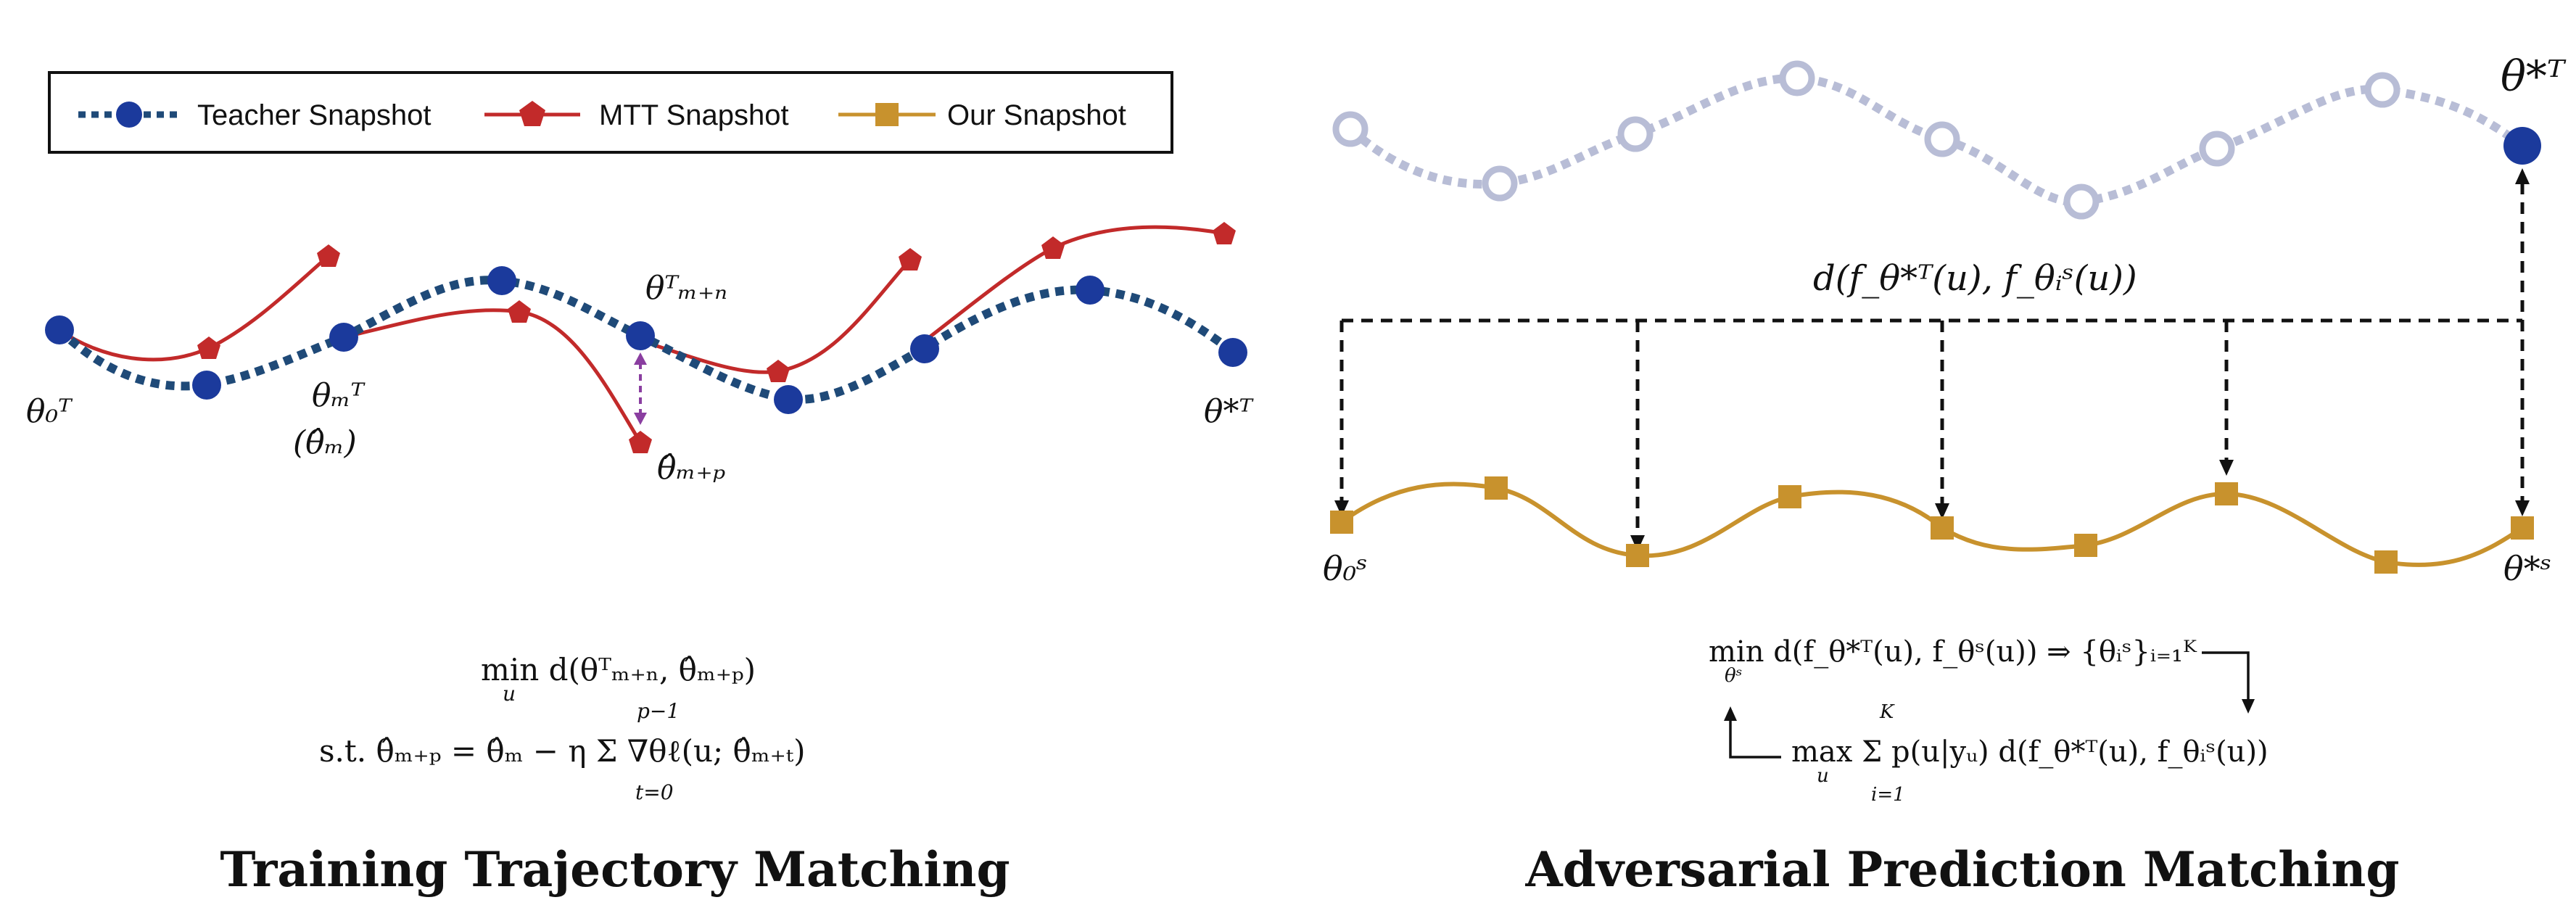 The height and width of the screenshot is (921, 2576). What do you see at coordinates (509, 694) in the screenshot?
I see `left-eq-line1-sub: u` at bounding box center [509, 694].